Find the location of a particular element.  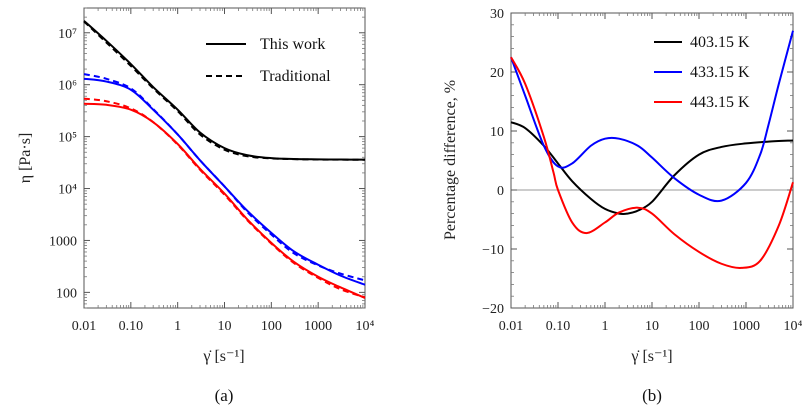

chart-b-x-axis-title: γ̇ [s⁻¹] is located at coordinates (651, 356).